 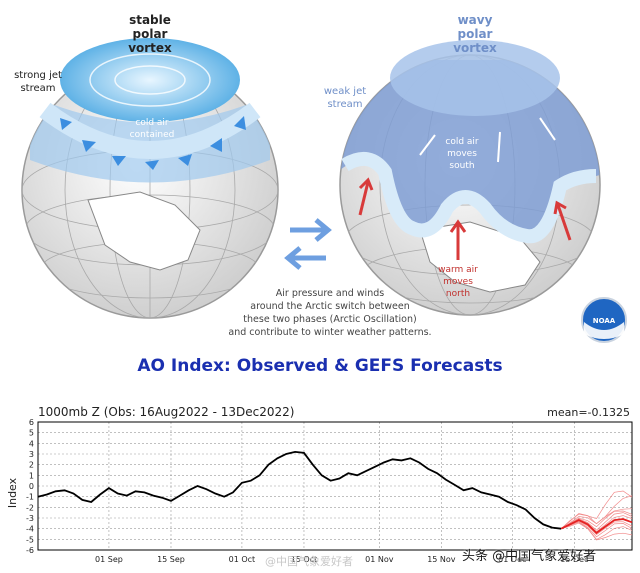 What do you see at coordinates (475, 78) in the screenshot?
I see `wavy-polar-vortex` at bounding box center [475, 78].